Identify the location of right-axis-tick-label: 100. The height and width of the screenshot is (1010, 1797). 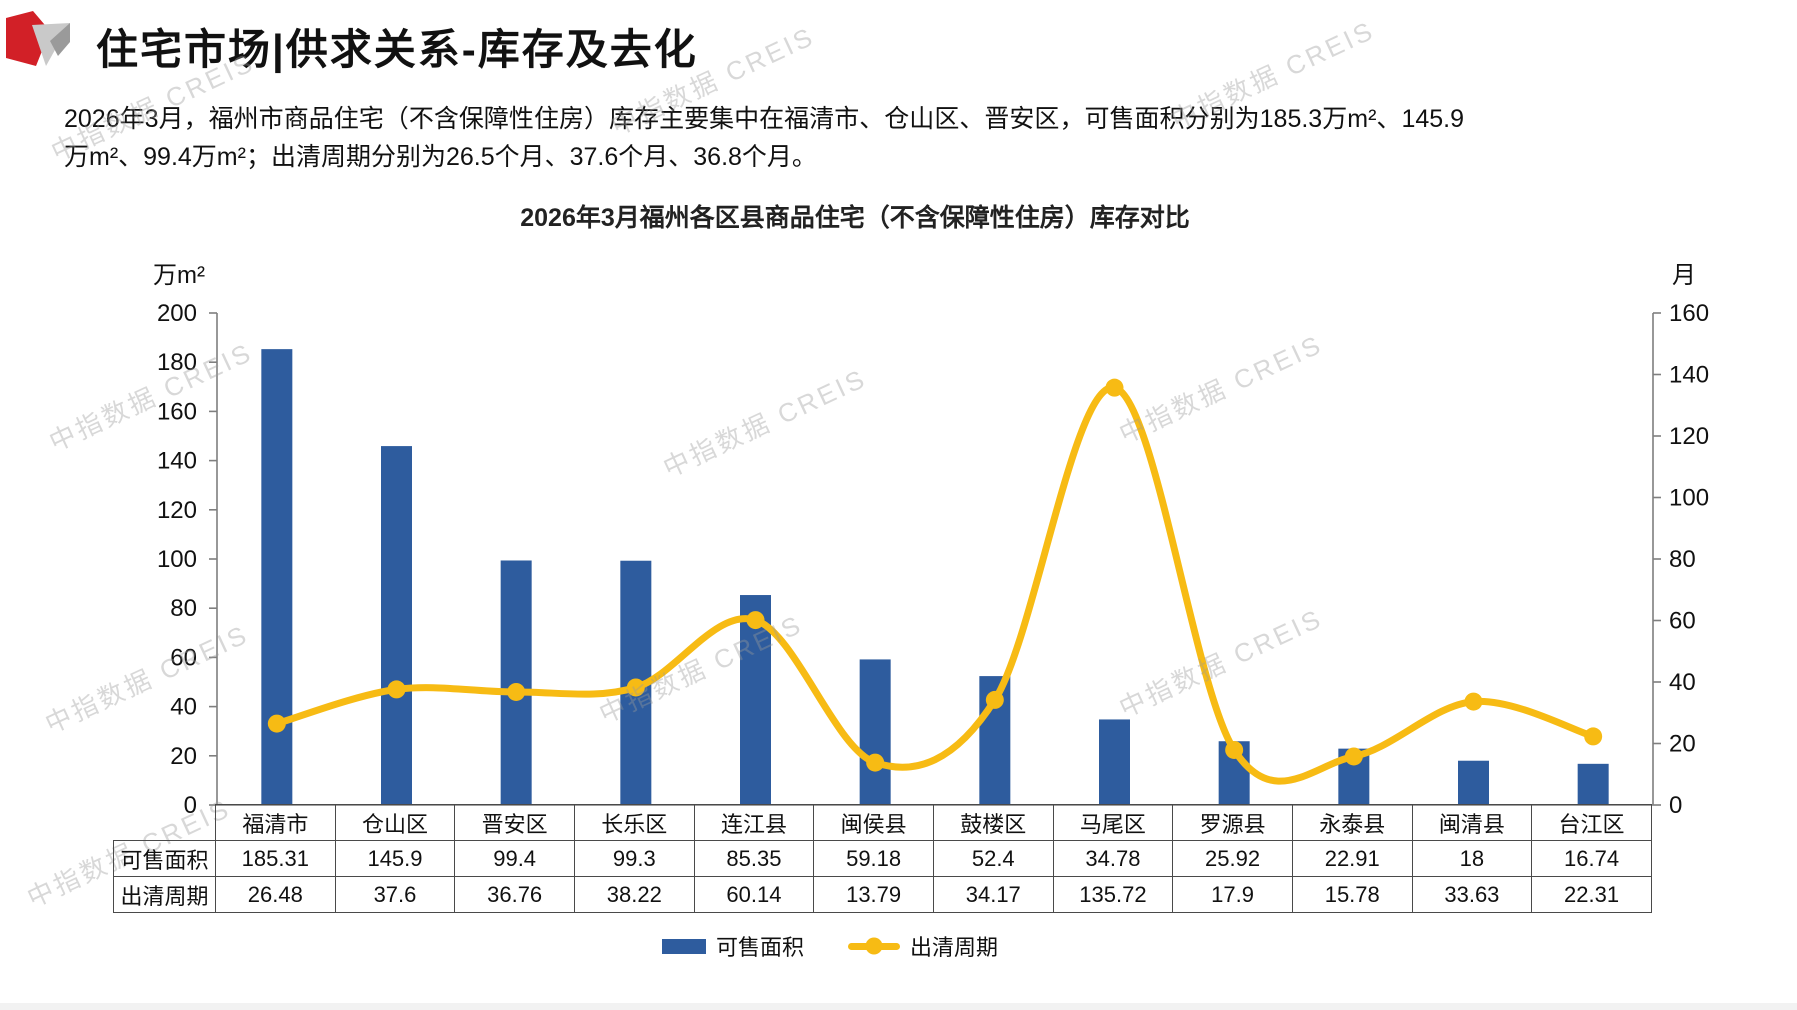
(1689, 498).